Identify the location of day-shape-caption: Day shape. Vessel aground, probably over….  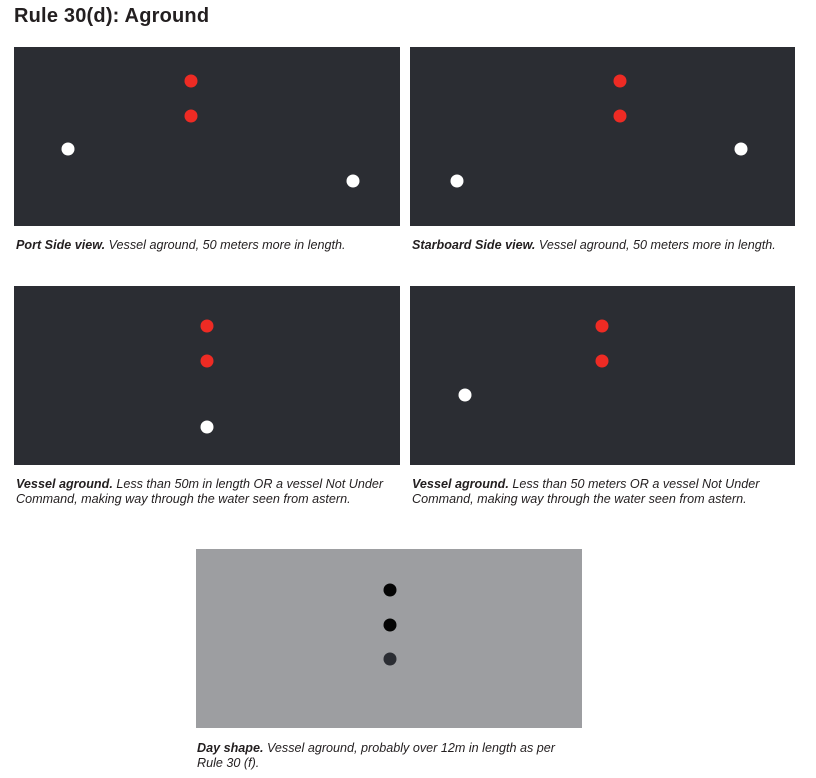
(387, 756).